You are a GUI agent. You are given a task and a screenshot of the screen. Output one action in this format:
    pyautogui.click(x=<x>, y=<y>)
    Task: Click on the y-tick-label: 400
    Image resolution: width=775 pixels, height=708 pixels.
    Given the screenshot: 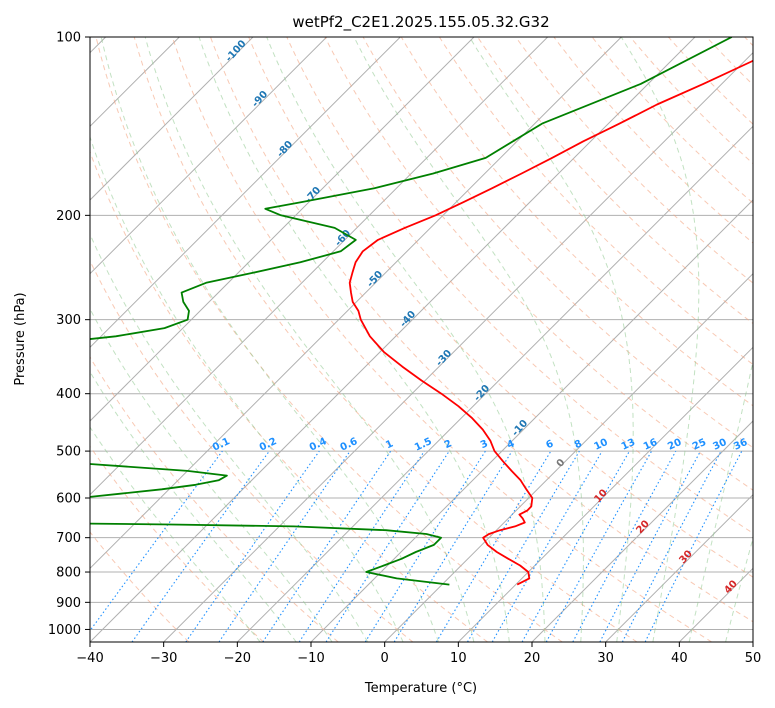 What is the action you would take?
    pyautogui.click(x=68, y=394)
    